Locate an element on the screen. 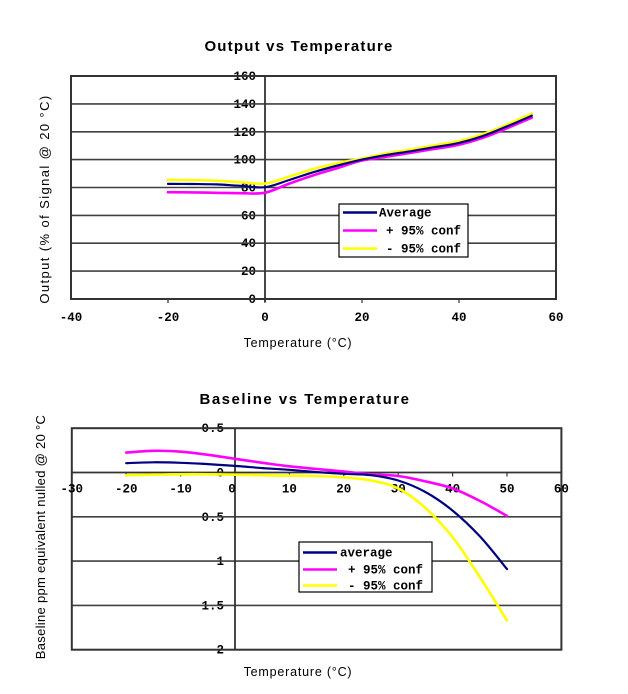 The image size is (628, 694). svg-text: Average is located at coordinates (405, 214).